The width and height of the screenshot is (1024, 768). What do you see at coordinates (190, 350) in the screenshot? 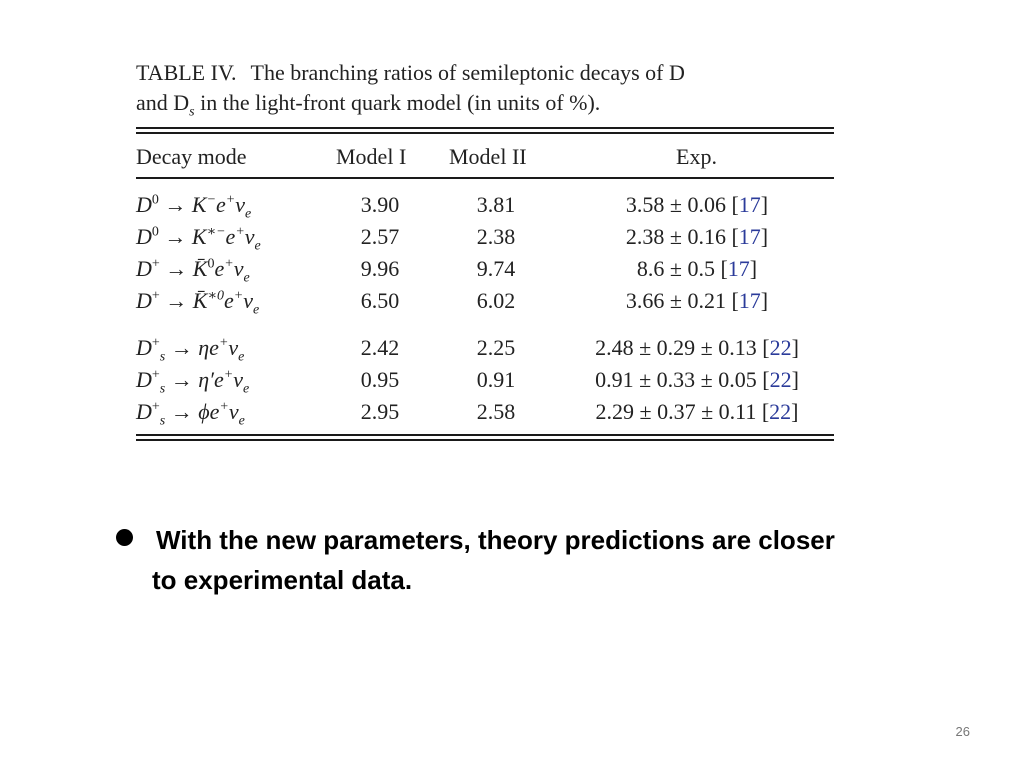
I see `decay-mode-formula: D+s → ηe+νe` at bounding box center [190, 350].